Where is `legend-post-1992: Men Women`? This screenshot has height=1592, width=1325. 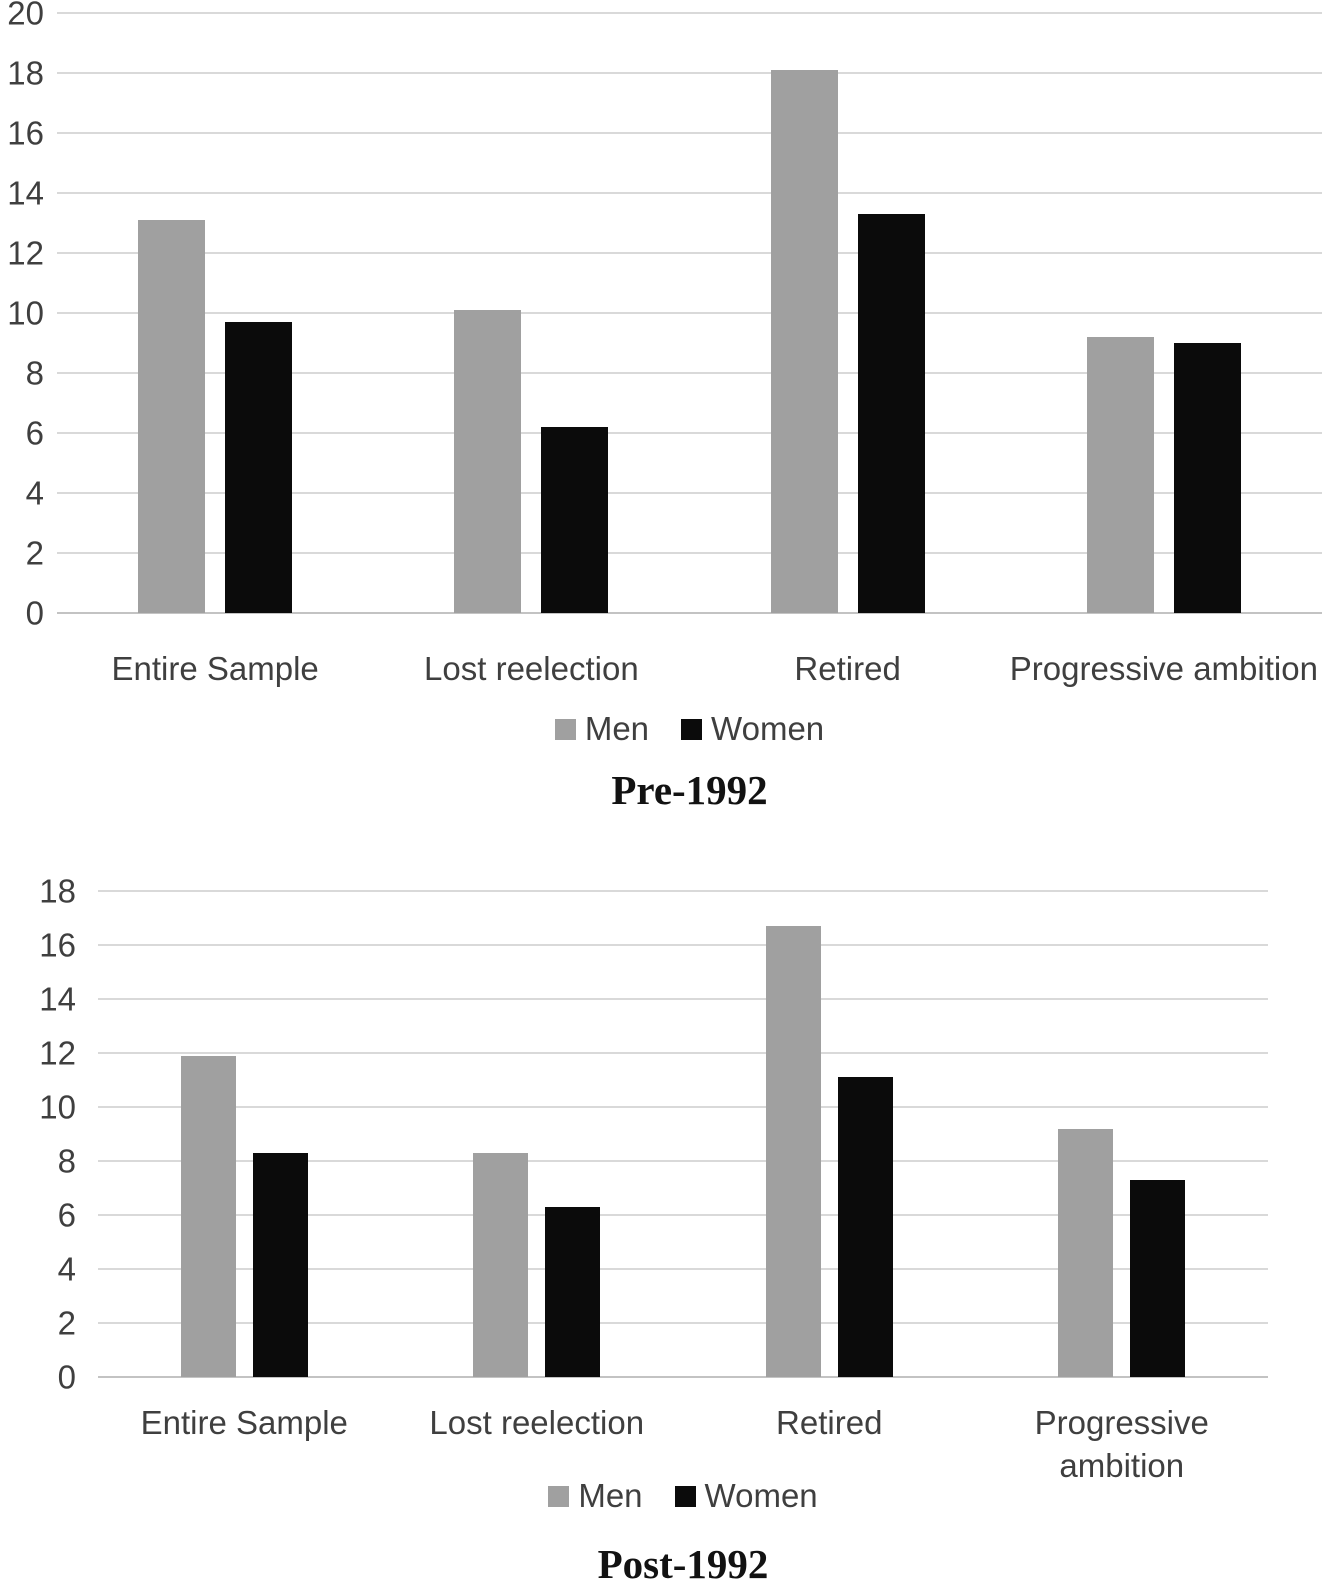 legend-post-1992: Men Women is located at coordinates (683, 1496).